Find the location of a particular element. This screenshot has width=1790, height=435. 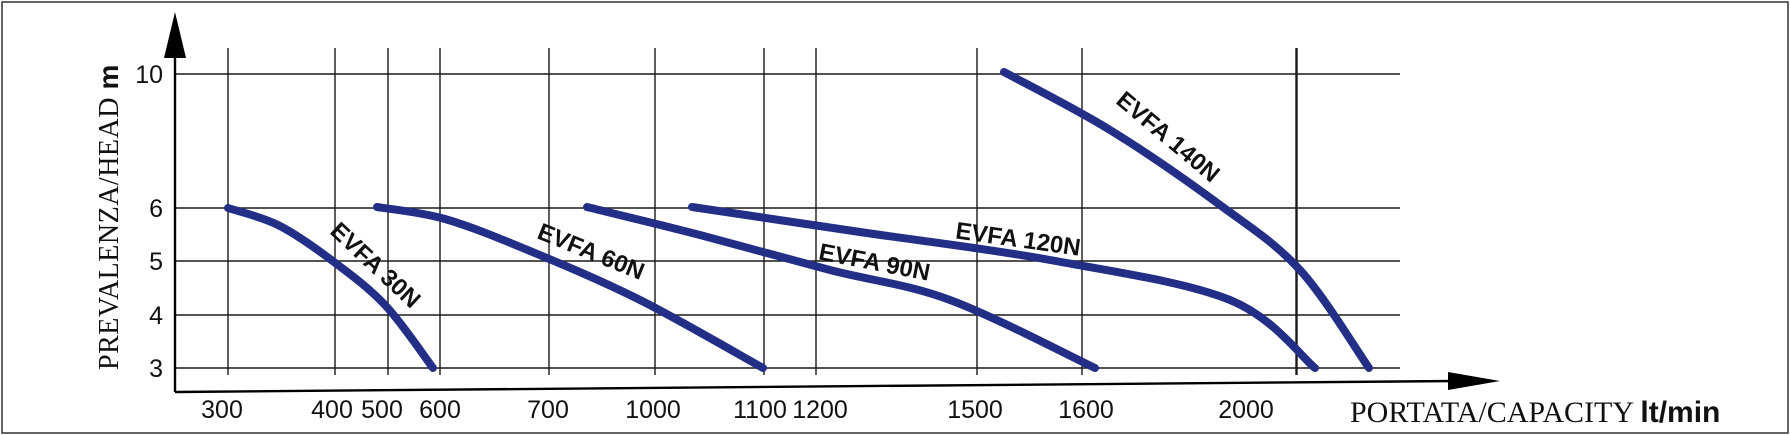

x-axis-title: PORTATA/CAPACITY lt/min is located at coordinates (1535, 412).